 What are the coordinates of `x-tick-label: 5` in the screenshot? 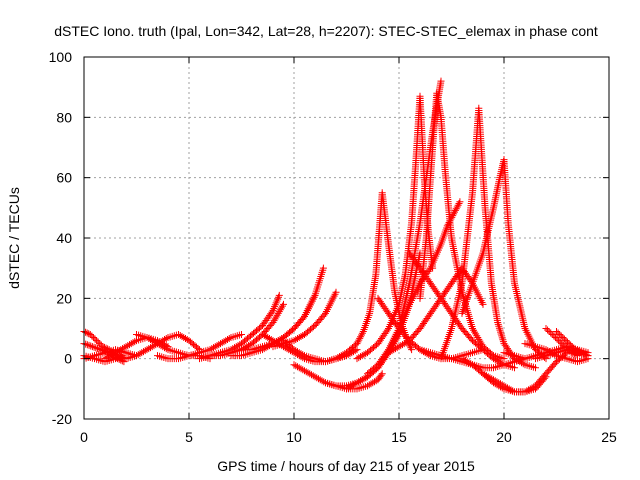 It's located at (189, 437).